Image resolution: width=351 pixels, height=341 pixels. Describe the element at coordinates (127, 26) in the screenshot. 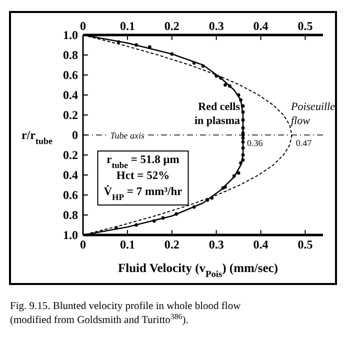

I see `x-tick-label: 0.1` at that location.